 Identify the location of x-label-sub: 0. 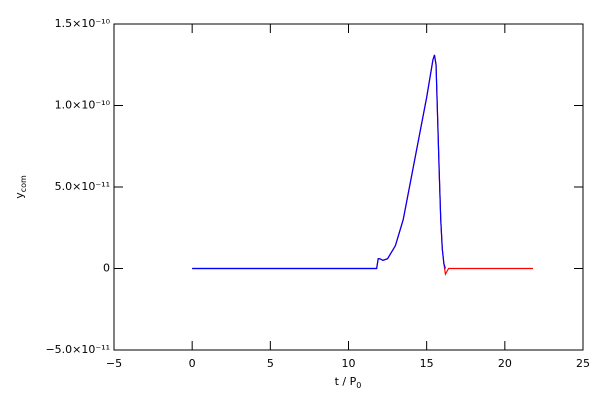
(358, 385).